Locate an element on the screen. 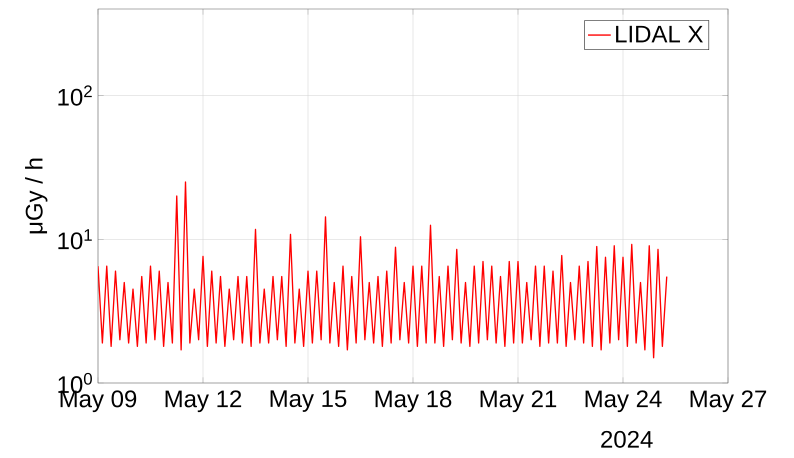 Image resolution: width=794 pixels, height=458 pixels. x-tick-label: May 21 is located at coordinates (518, 401).